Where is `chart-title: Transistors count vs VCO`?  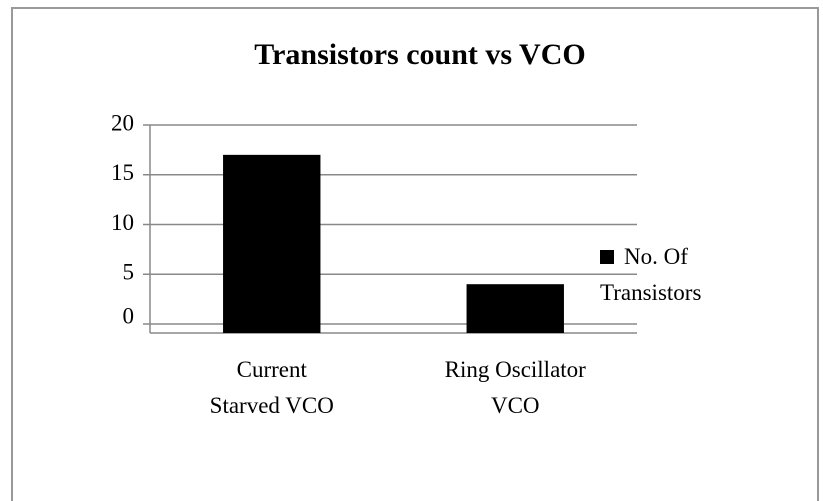
chart-title: Transistors count vs VCO is located at coordinates (419, 54).